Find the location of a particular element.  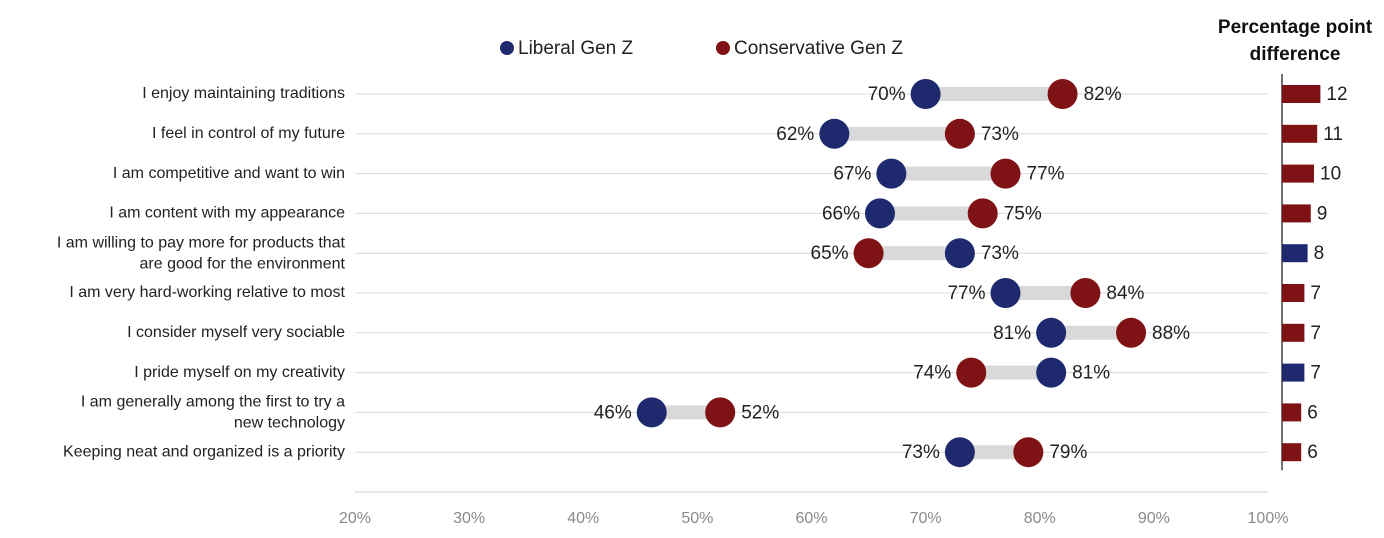

conservative-value-label: 84% is located at coordinates (1125, 293).